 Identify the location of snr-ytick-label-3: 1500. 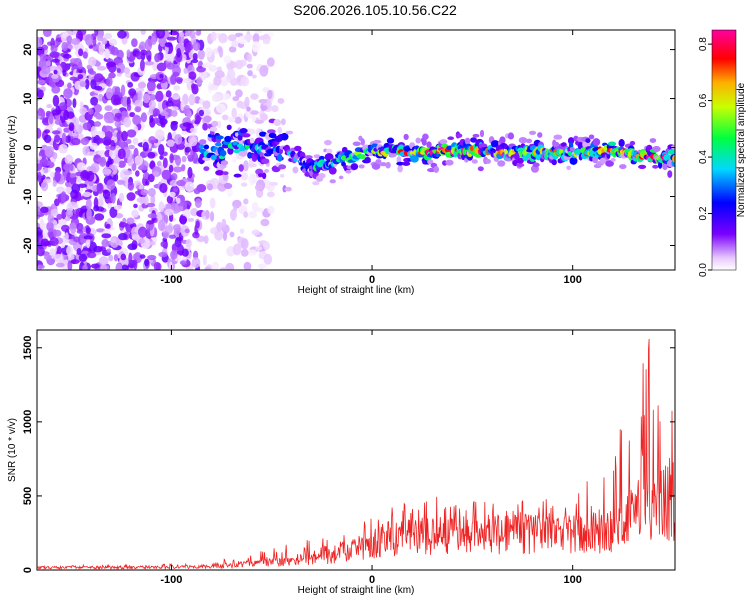
(28, 348).